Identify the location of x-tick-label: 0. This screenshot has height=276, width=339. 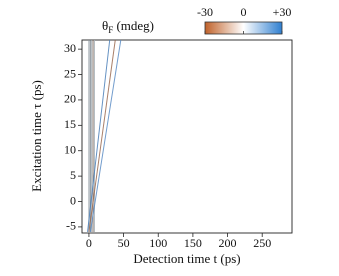
(89, 243).